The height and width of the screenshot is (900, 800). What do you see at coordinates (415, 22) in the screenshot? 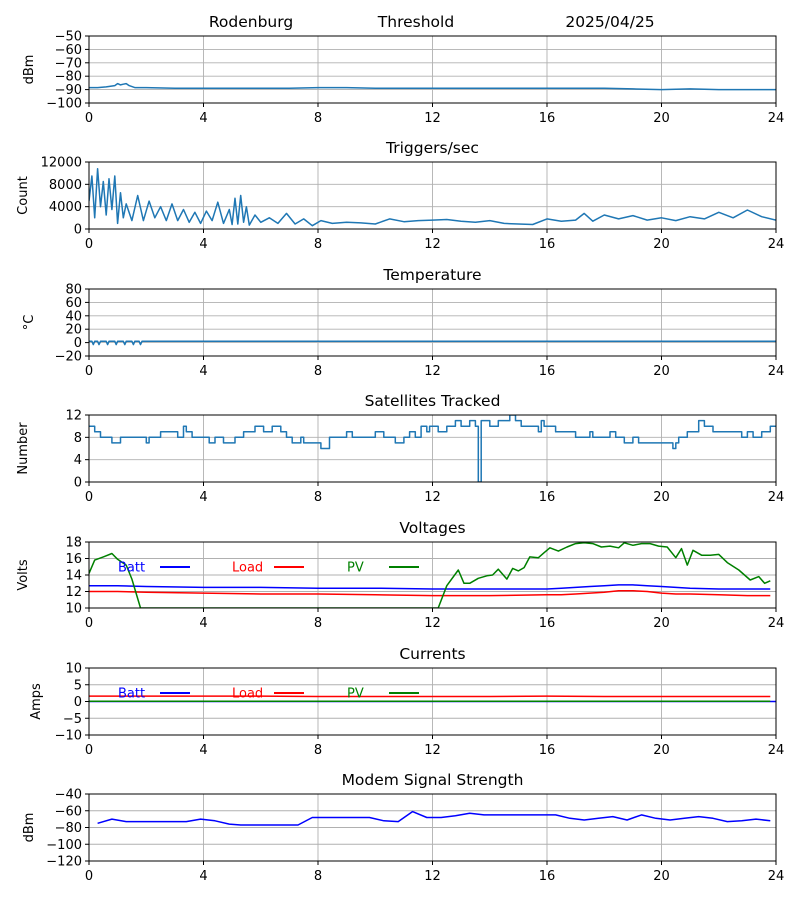
I see `header-label: Threshold` at bounding box center [415, 22].